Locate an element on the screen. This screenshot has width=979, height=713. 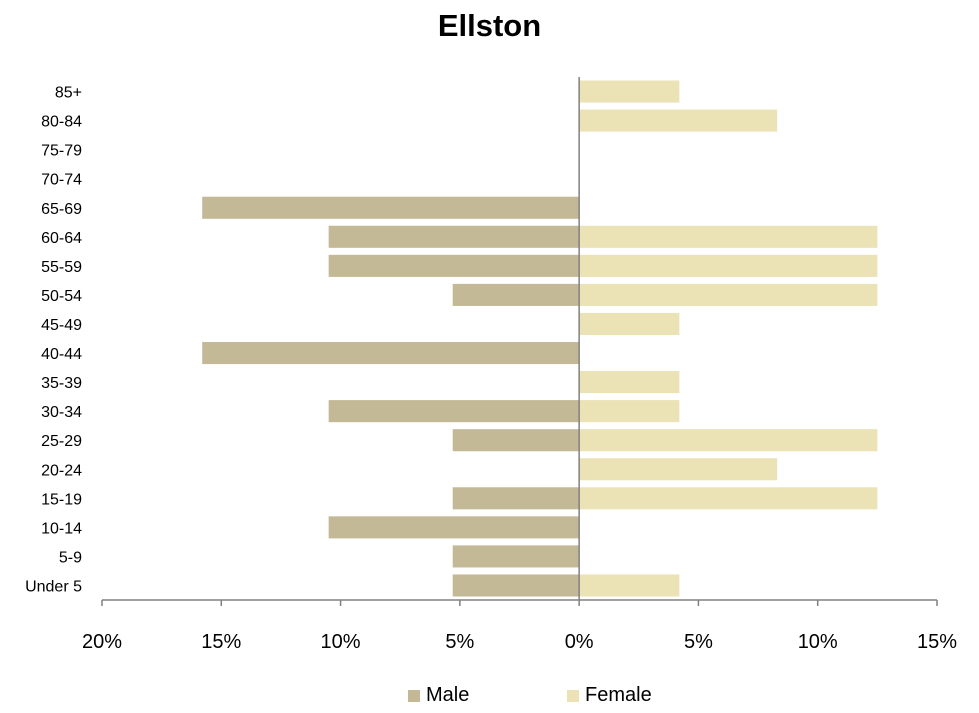
legend-swatch-female is located at coordinates (573, 695).